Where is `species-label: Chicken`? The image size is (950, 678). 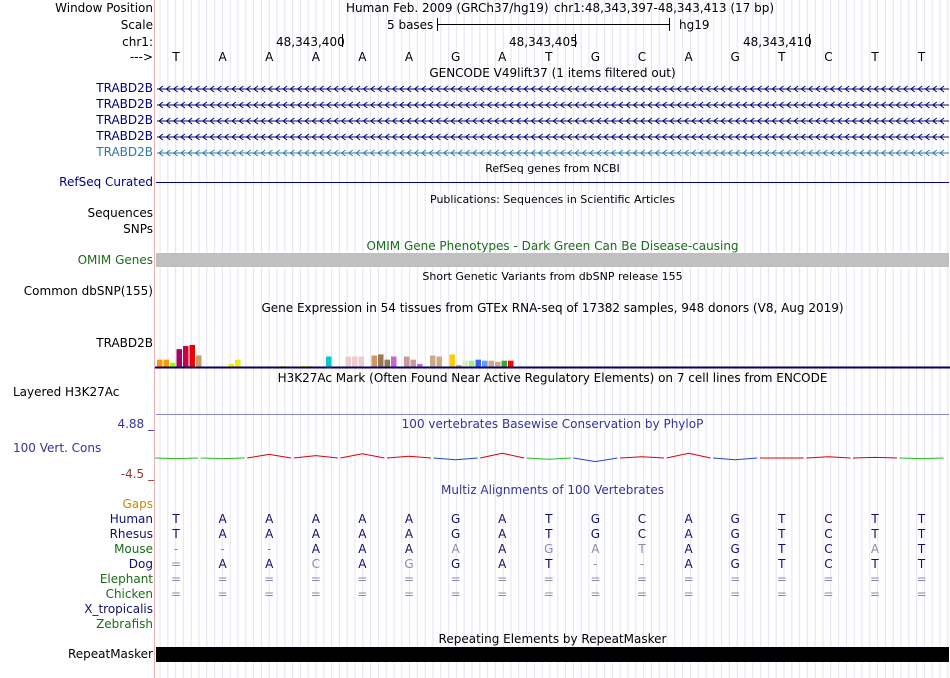
species-label: Chicken is located at coordinates (129, 594).